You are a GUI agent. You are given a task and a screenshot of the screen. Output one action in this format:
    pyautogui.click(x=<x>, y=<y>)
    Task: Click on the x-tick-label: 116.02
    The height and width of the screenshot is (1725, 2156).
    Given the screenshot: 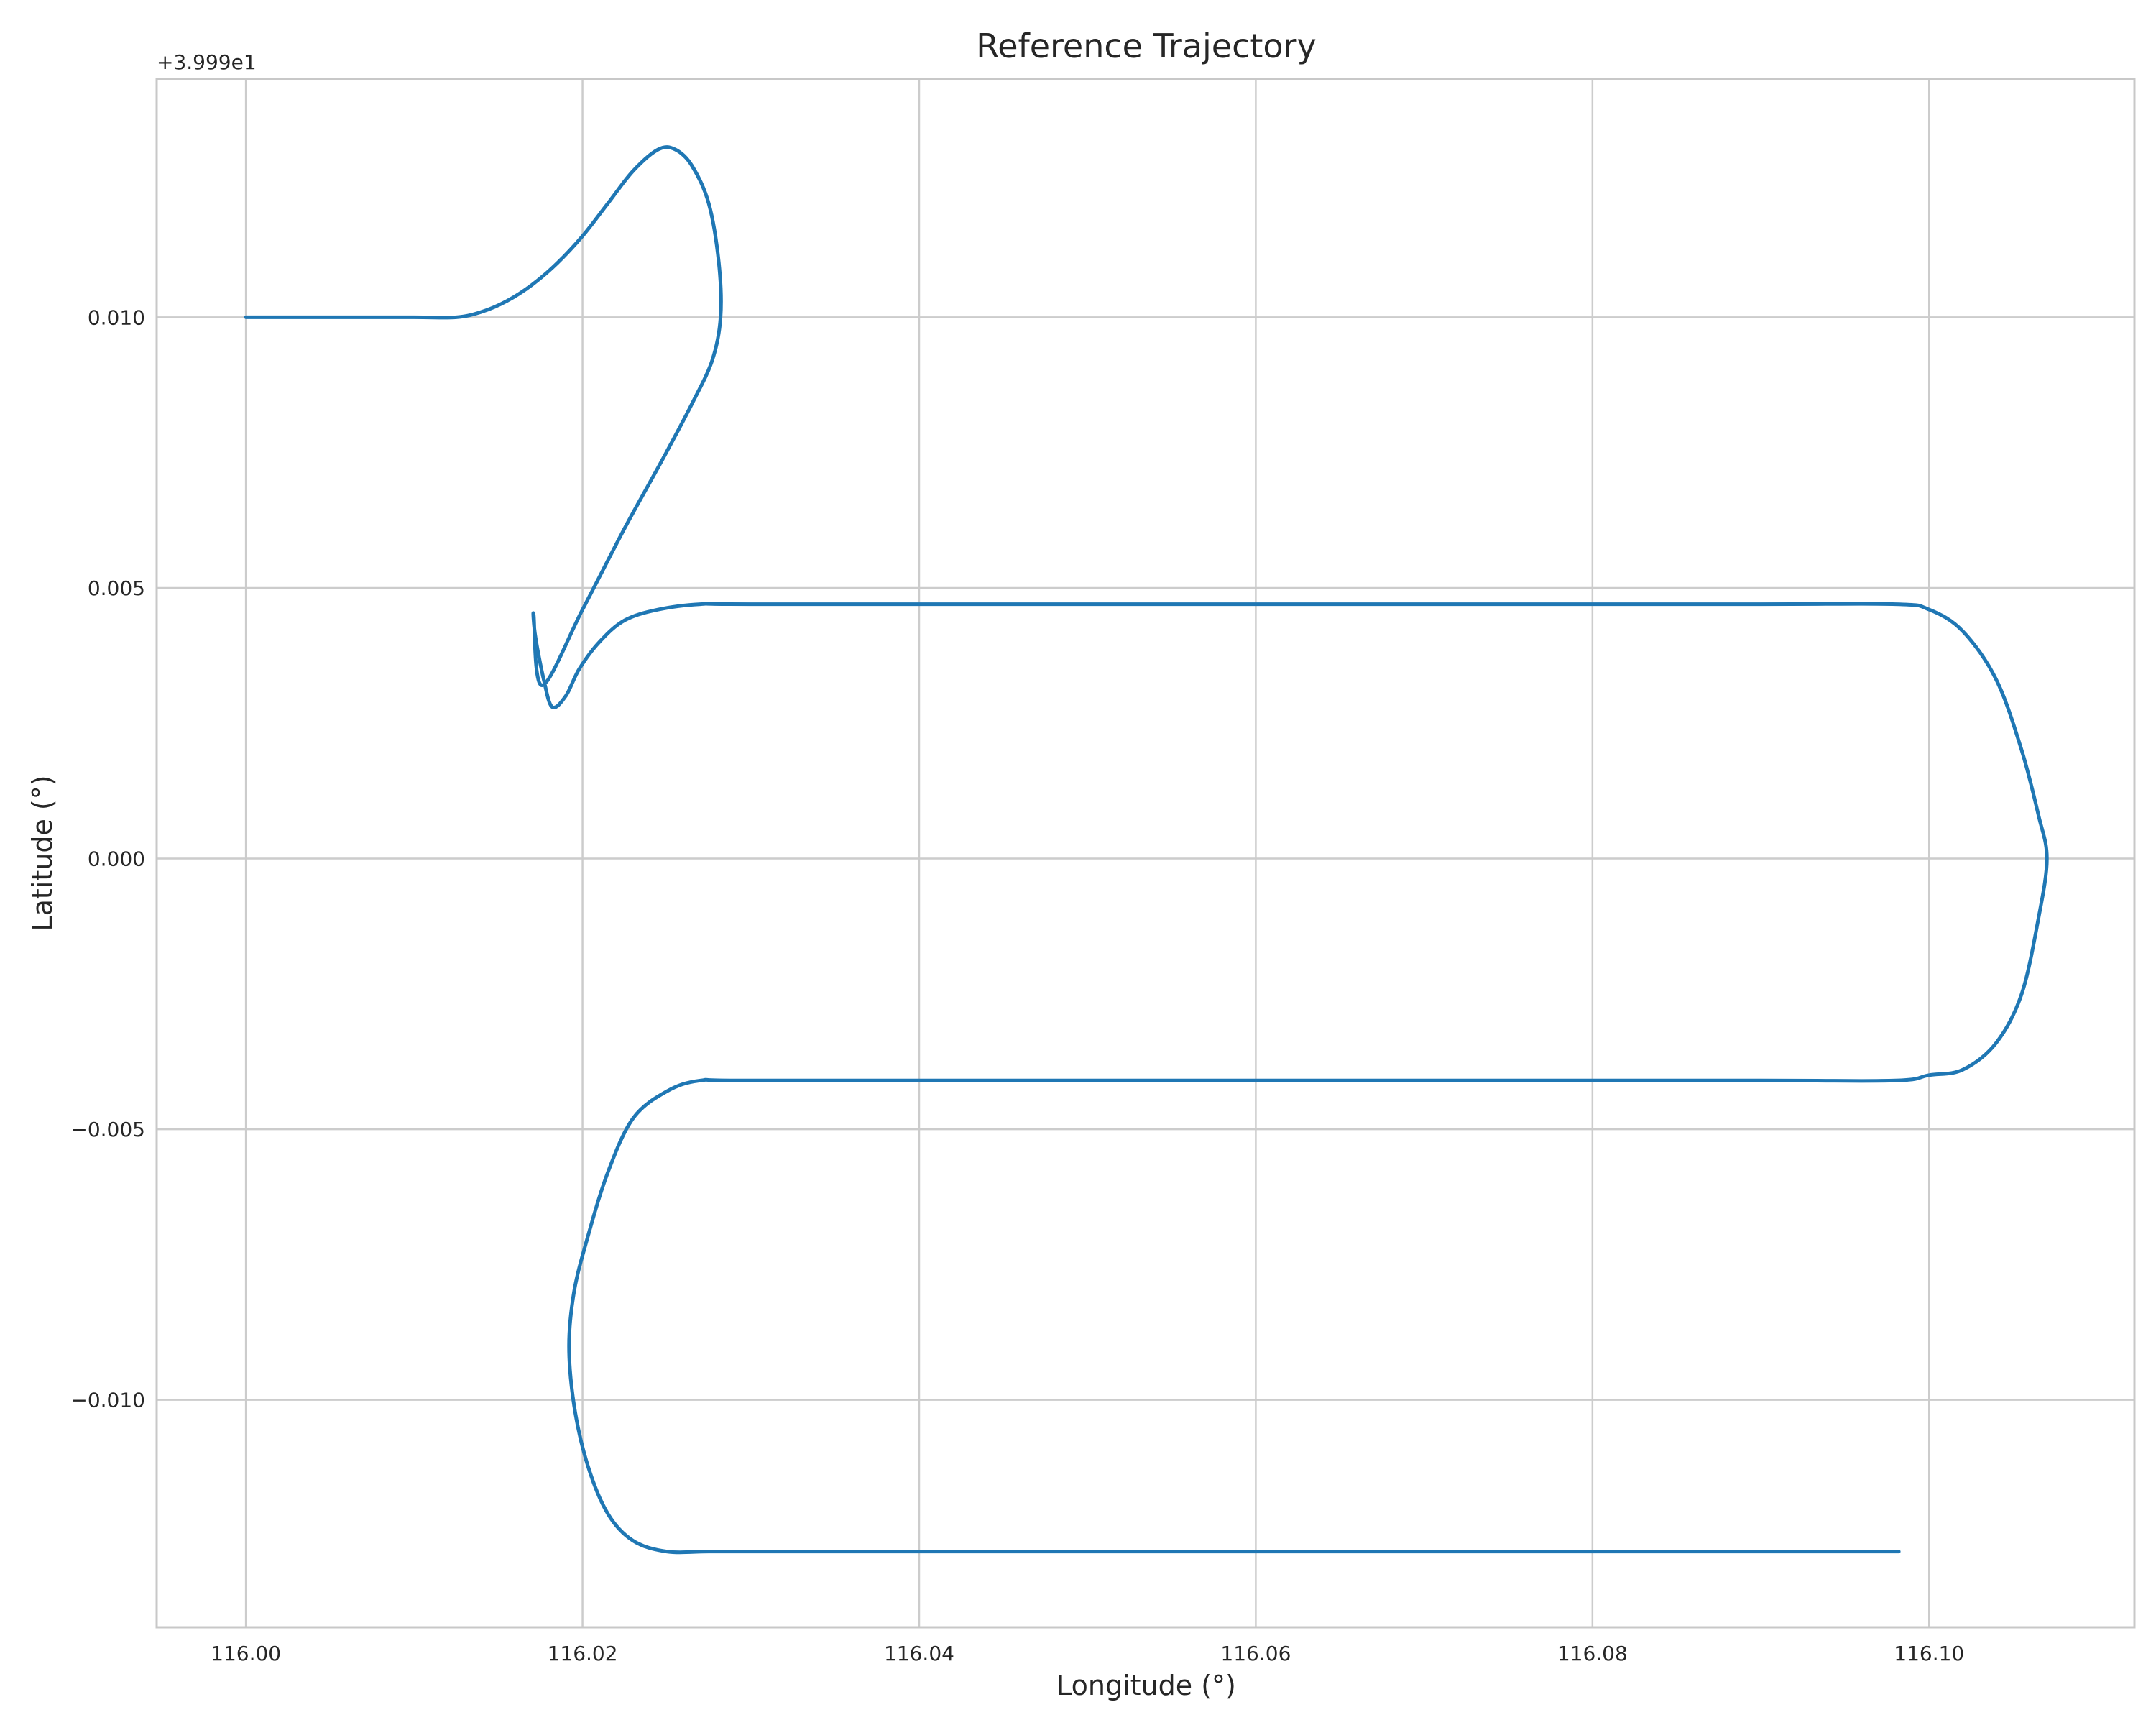 What is the action you would take?
    pyautogui.click(x=583, y=1653)
    